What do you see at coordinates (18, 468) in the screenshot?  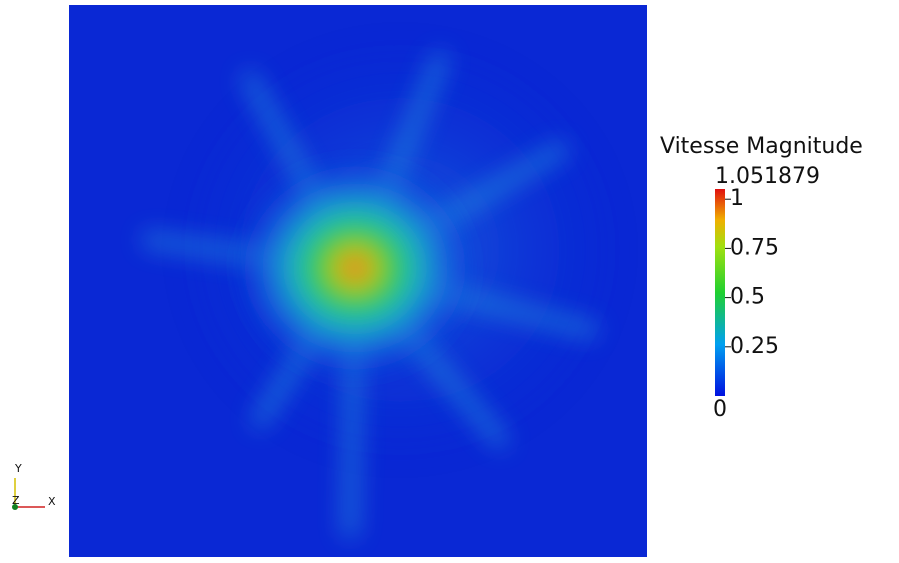 I see `axis-label-y: Y` at bounding box center [18, 468].